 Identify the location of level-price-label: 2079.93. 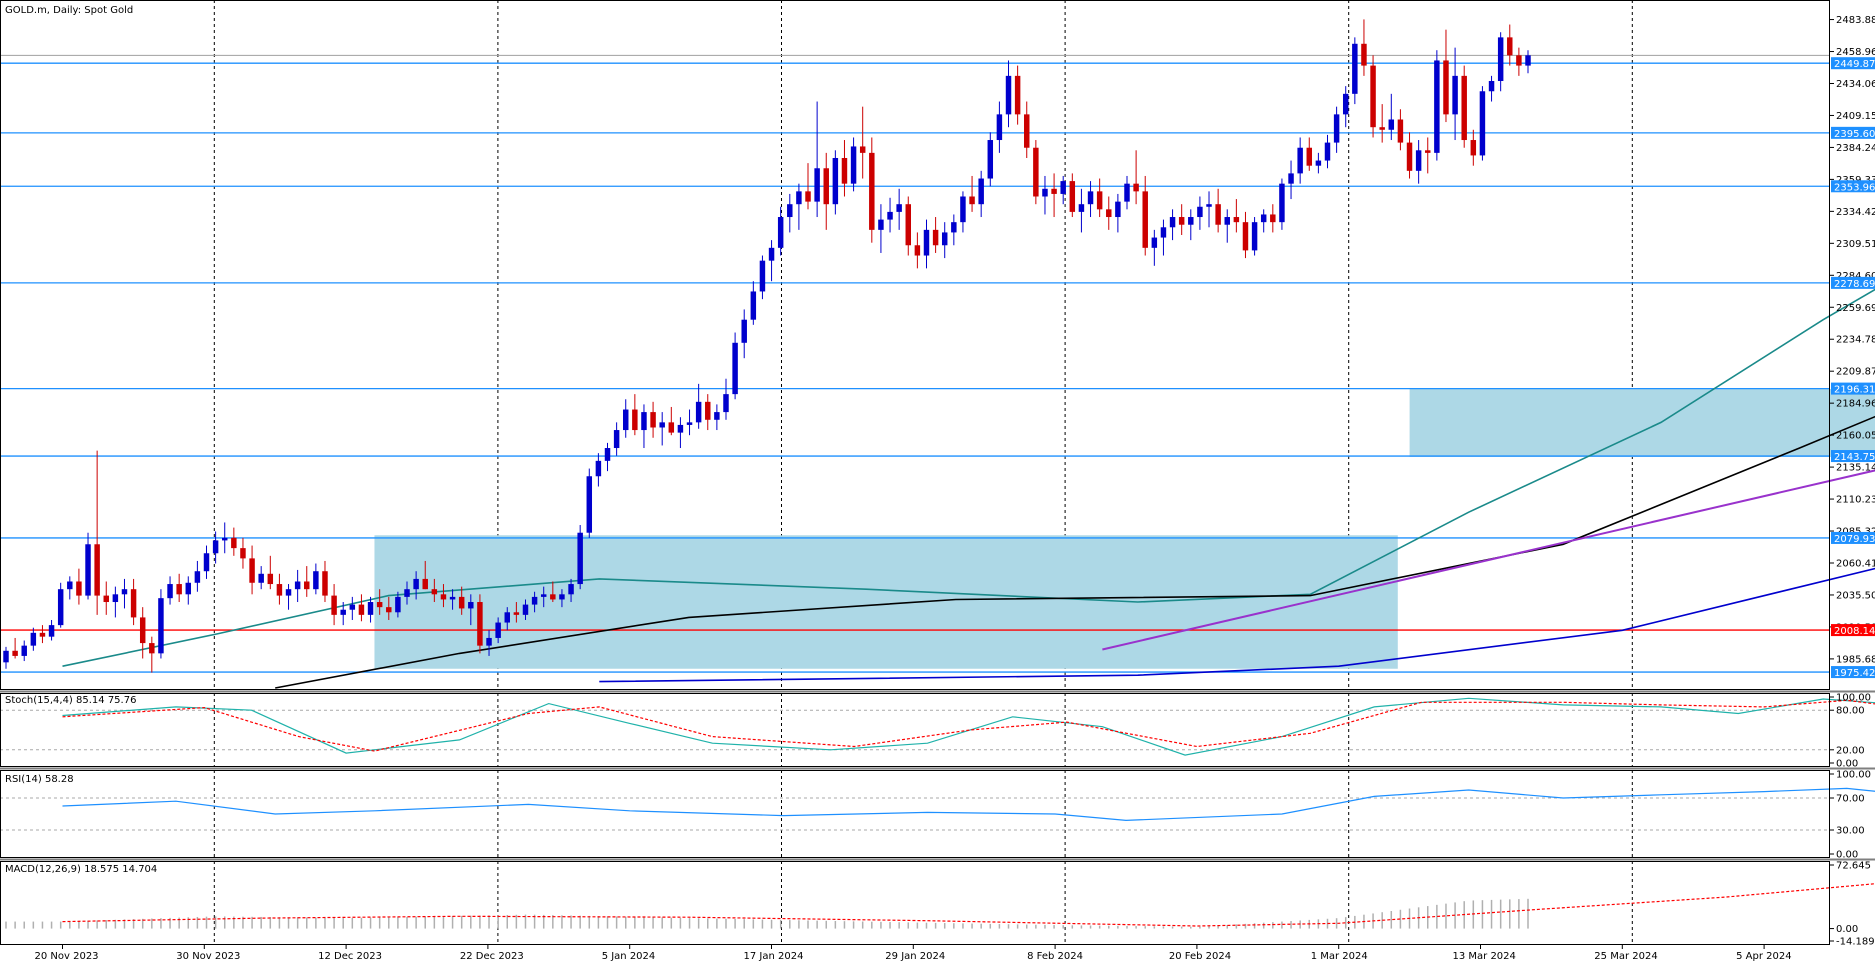
(1854, 539).